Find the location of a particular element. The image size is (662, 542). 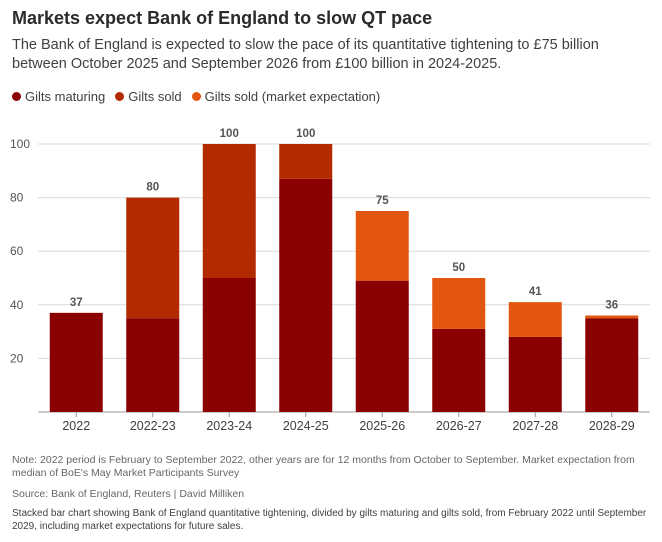

legend-item-gilts-maturing: Gilts maturing is located at coordinates (58, 96).